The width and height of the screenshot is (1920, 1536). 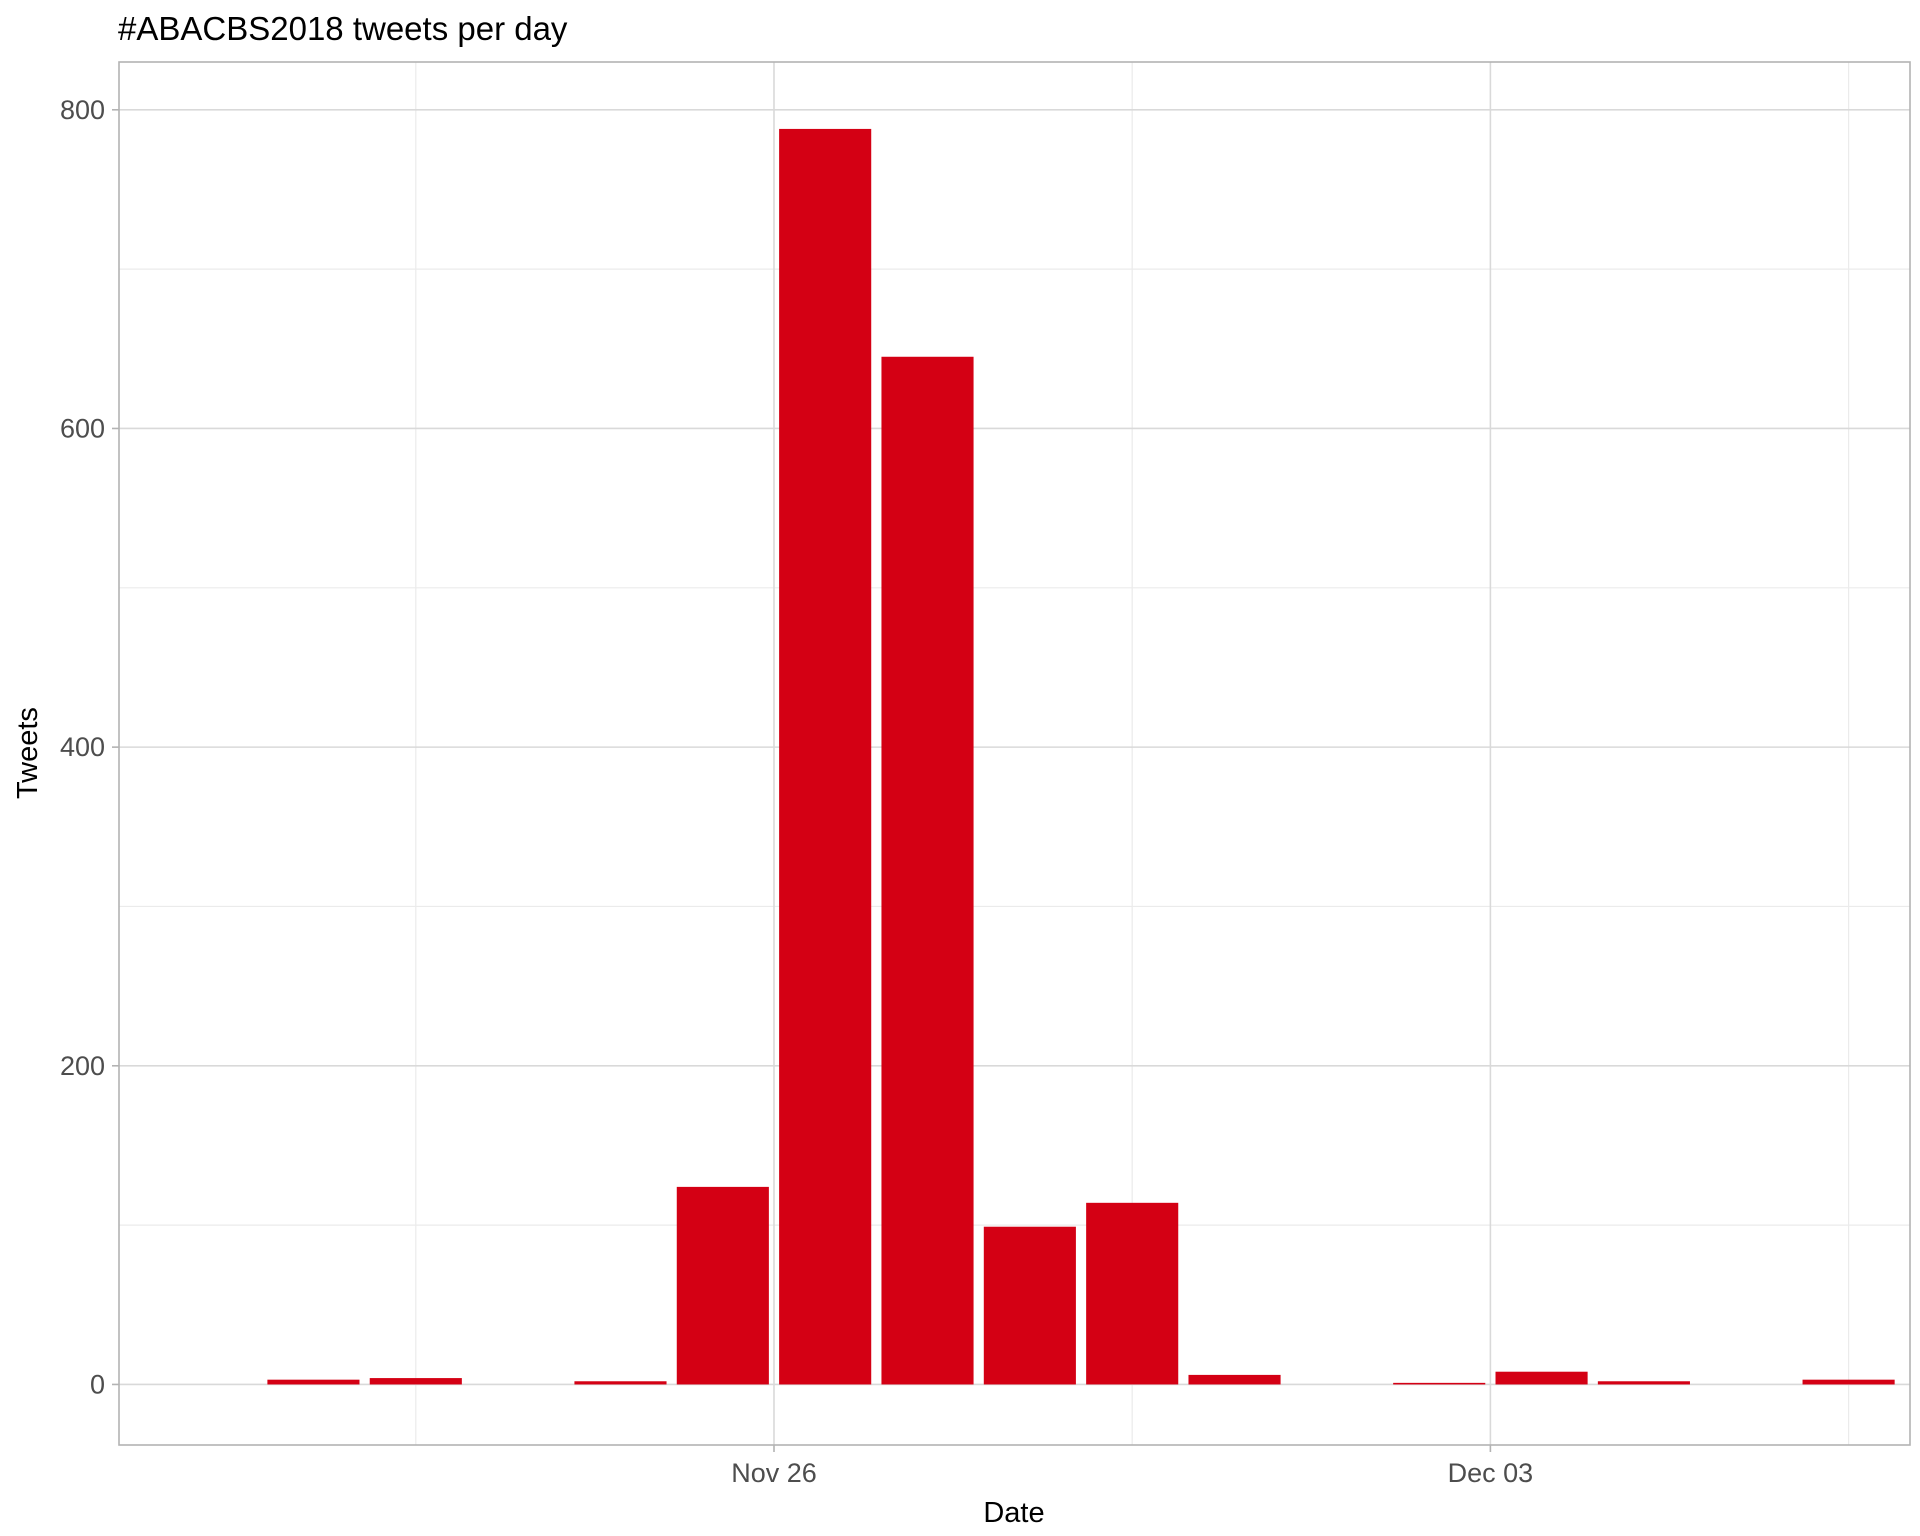 I want to click on y-tick-label: 800, so click(x=82, y=110).